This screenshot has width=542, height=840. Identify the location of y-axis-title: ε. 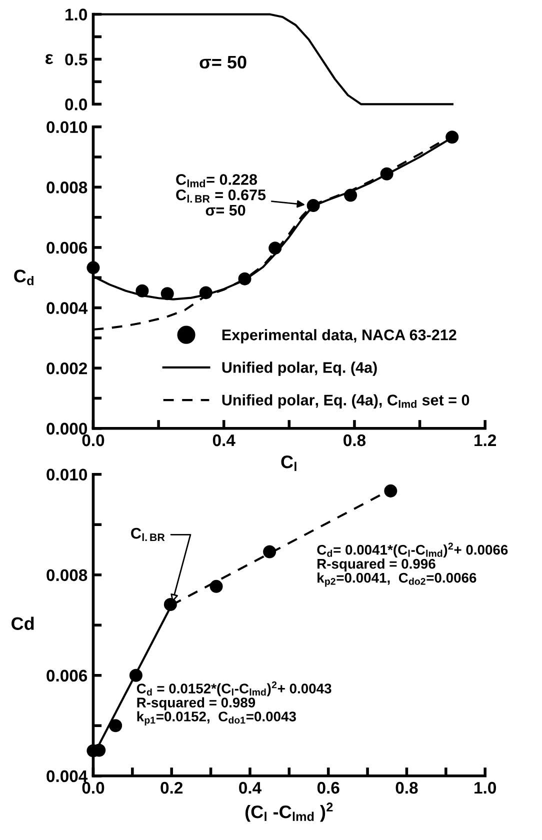
(50, 59).